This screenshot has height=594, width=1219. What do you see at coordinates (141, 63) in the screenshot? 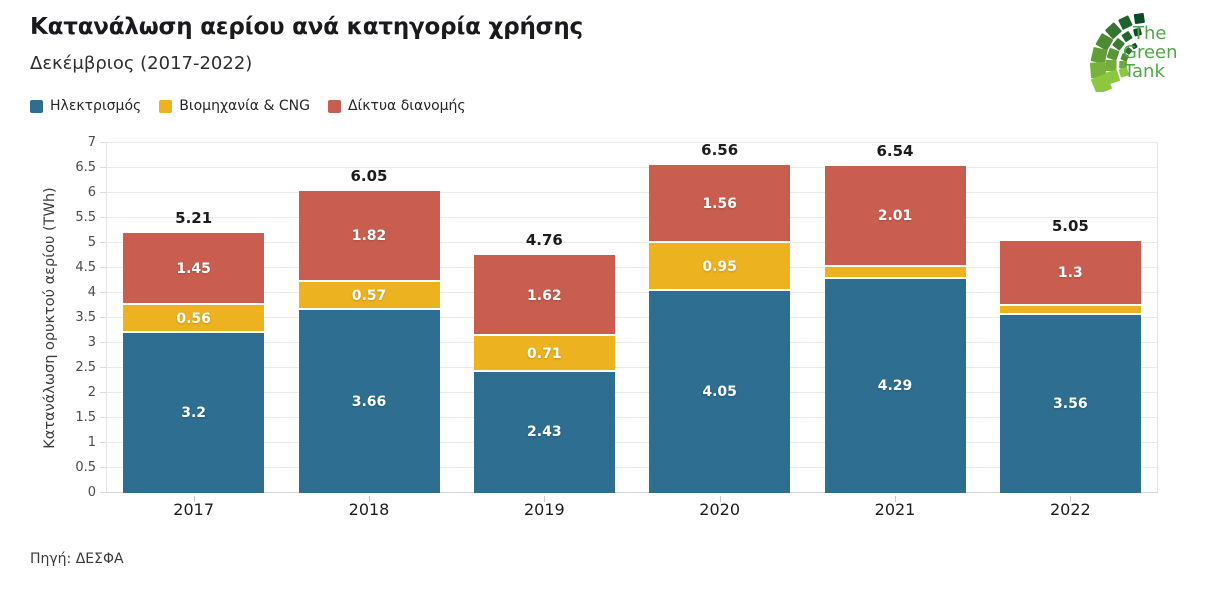
I see `chart-subtitle: Δεκέμβριος (2017-2022)` at bounding box center [141, 63].